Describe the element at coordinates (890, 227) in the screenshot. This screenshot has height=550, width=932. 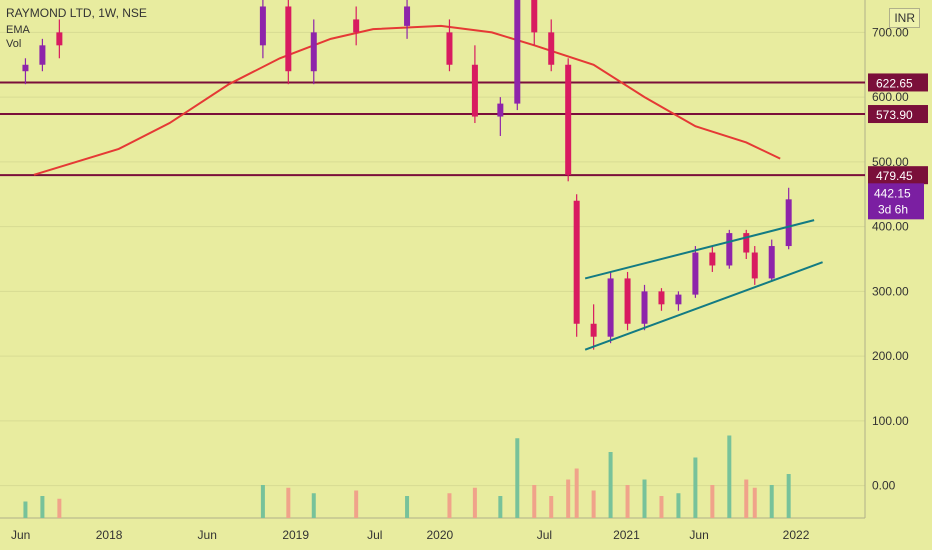
I see `y-tick-label: 400.00` at that location.